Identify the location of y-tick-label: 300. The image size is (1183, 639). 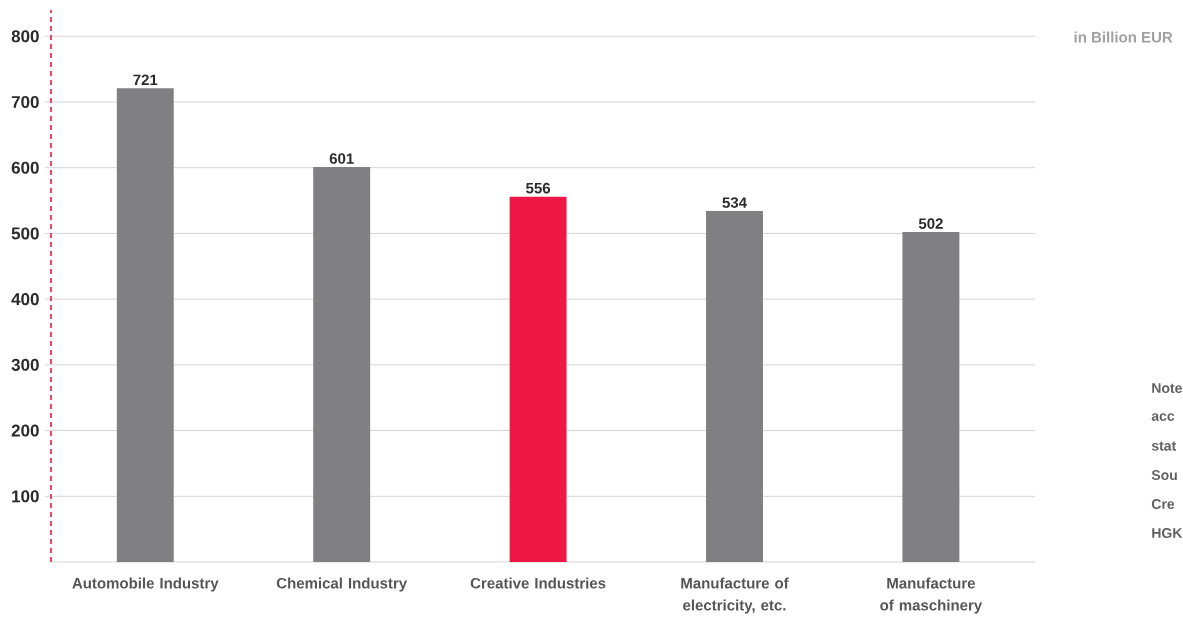
(25, 364).